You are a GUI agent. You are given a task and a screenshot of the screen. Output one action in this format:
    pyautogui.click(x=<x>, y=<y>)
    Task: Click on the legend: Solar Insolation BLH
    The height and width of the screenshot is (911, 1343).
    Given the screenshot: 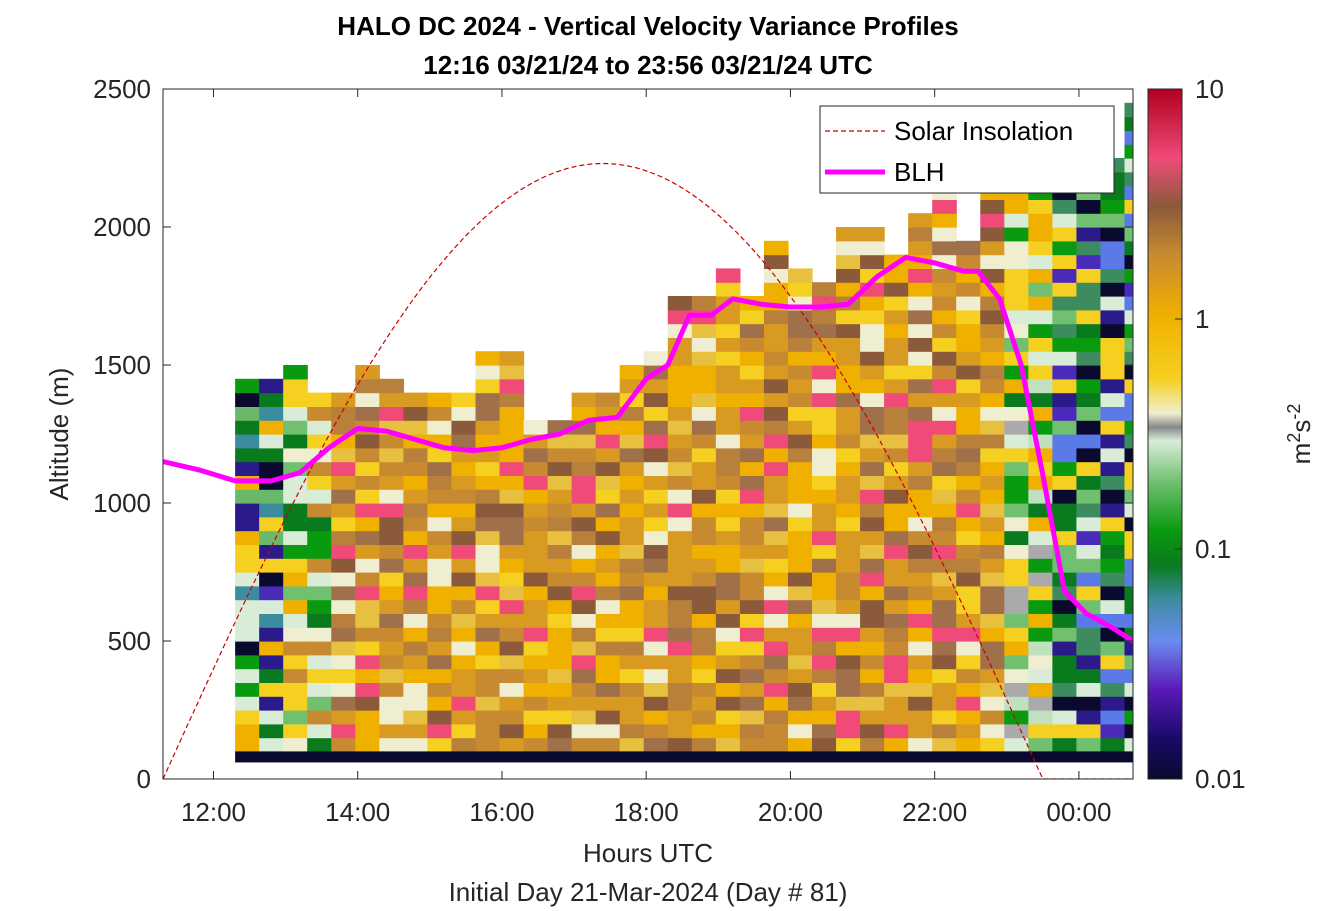 What is the action you would take?
    pyautogui.click(x=967, y=149)
    